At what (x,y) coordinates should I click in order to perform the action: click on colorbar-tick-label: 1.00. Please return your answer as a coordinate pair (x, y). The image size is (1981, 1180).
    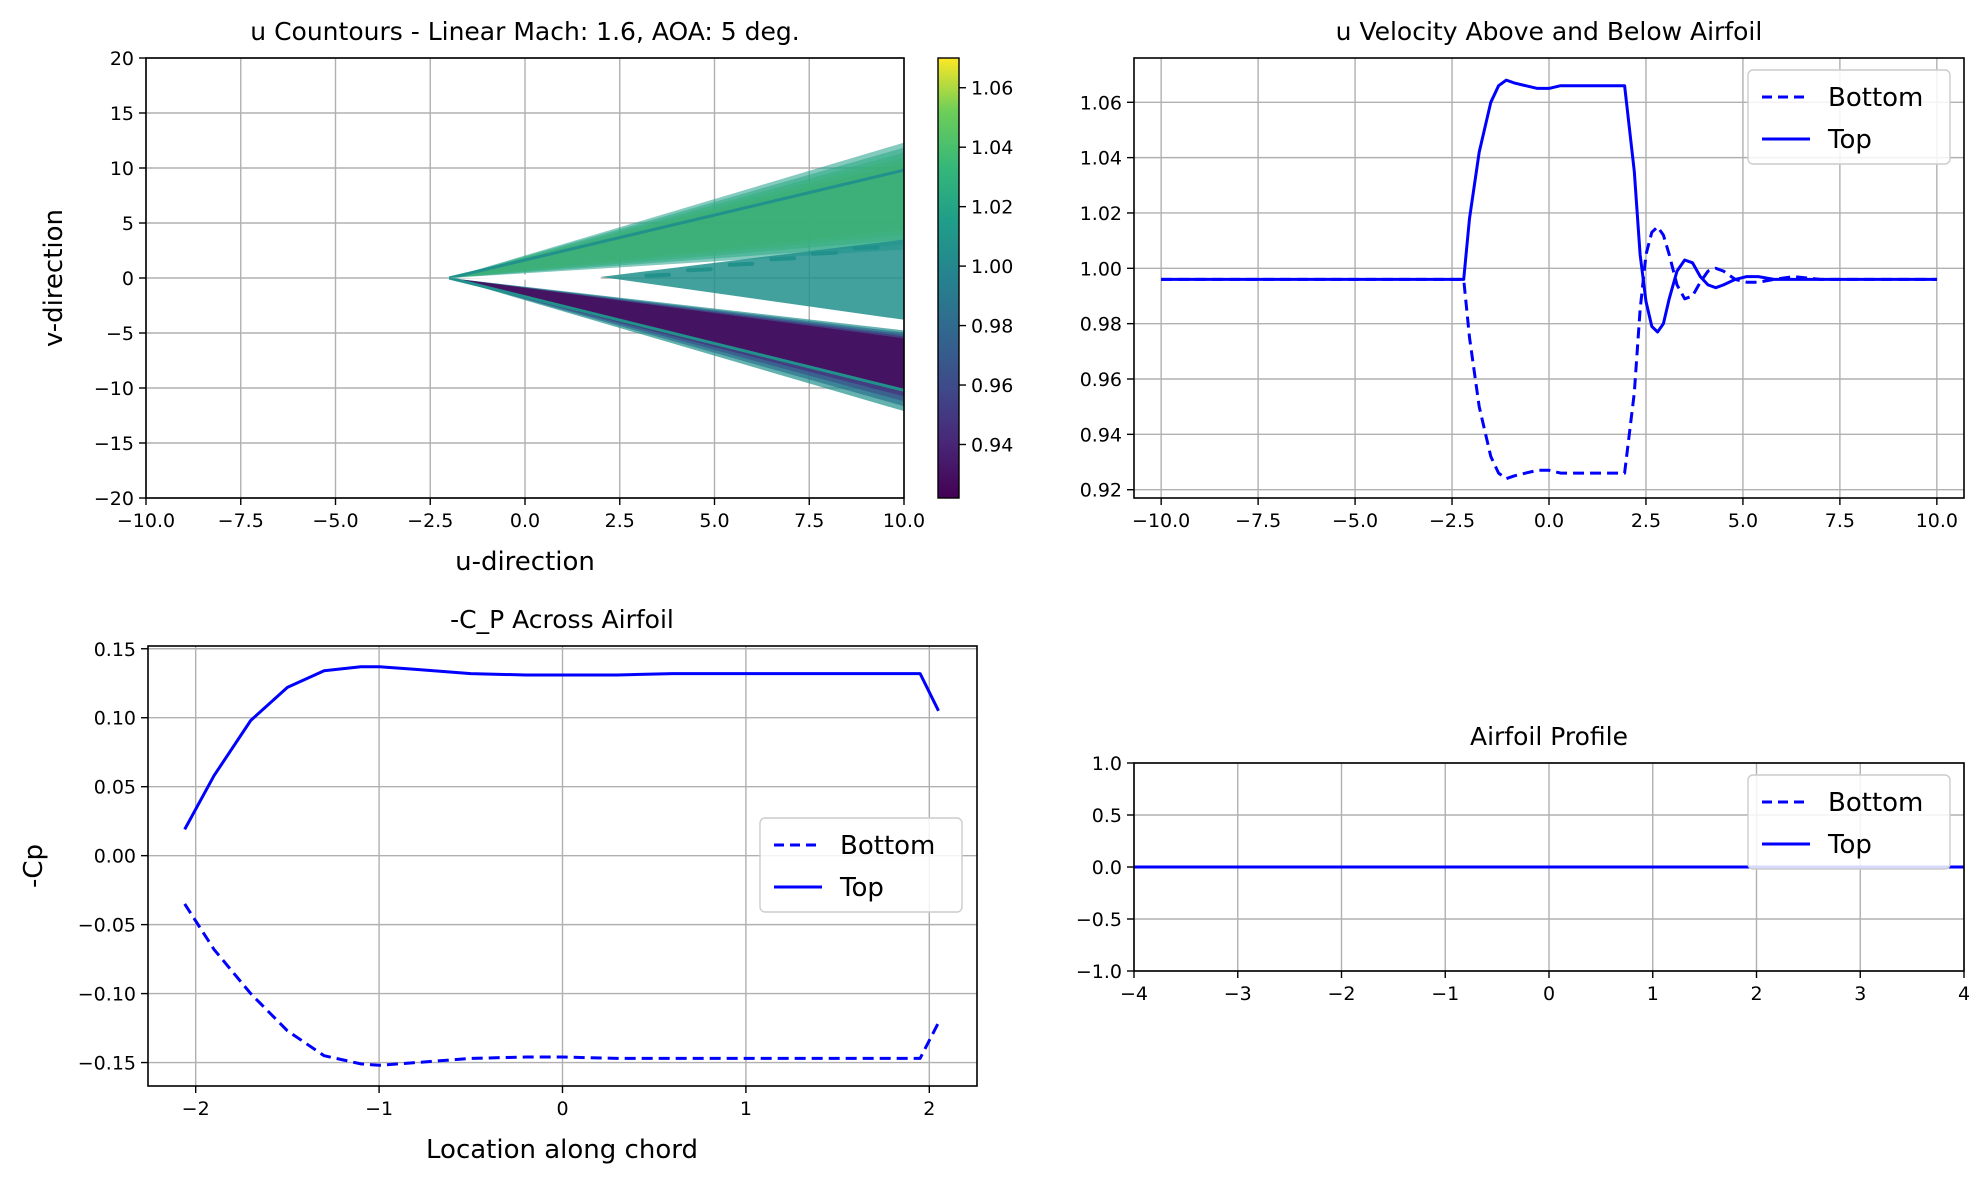
    Looking at the image, I should click on (992, 267).